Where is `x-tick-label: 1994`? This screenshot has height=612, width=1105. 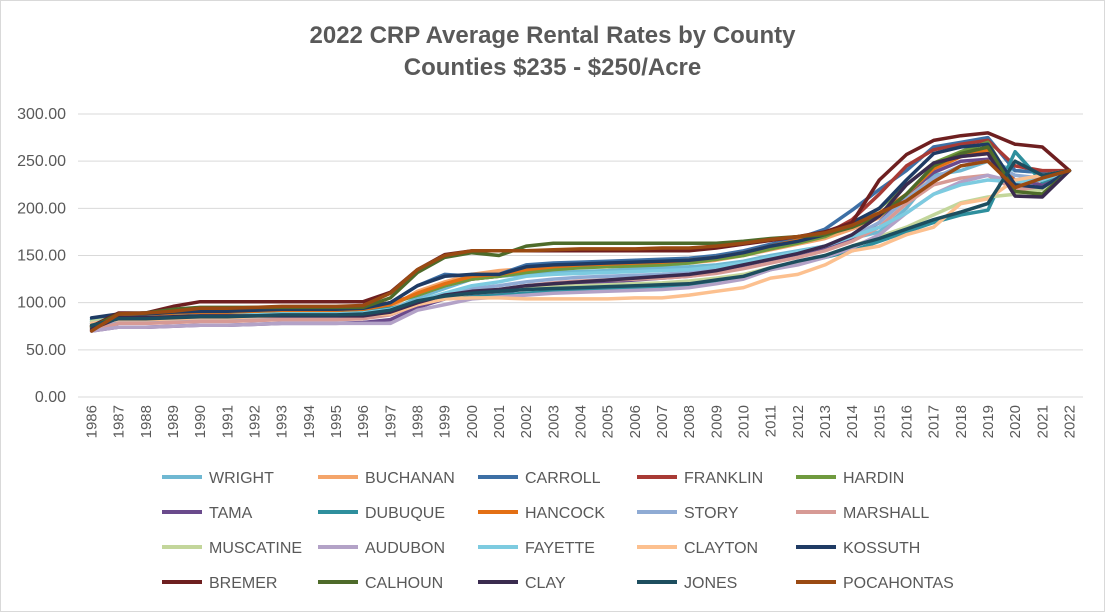 x-tick-label: 1994 is located at coordinates (309, 421).